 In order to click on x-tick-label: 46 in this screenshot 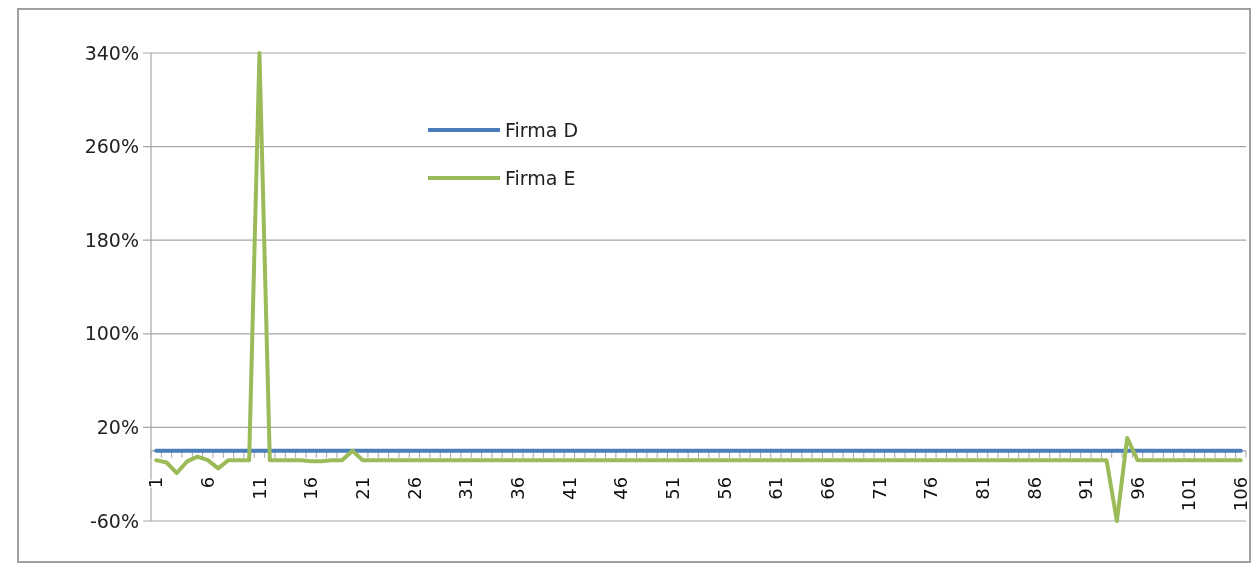, I will do `click(621, 488)`.